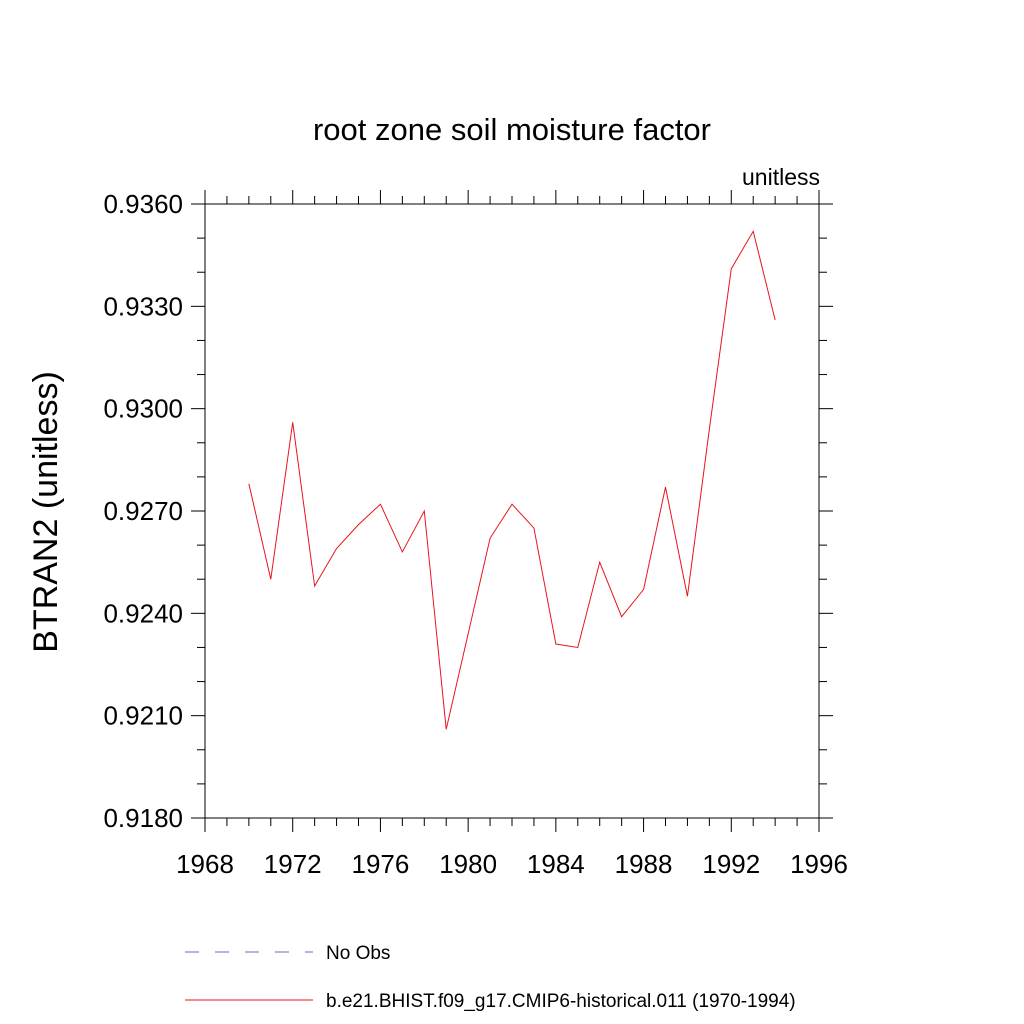  Describe the element at coordinates (468, 864) in the screenshot. I see `x-tick-label: 1980` at that location.